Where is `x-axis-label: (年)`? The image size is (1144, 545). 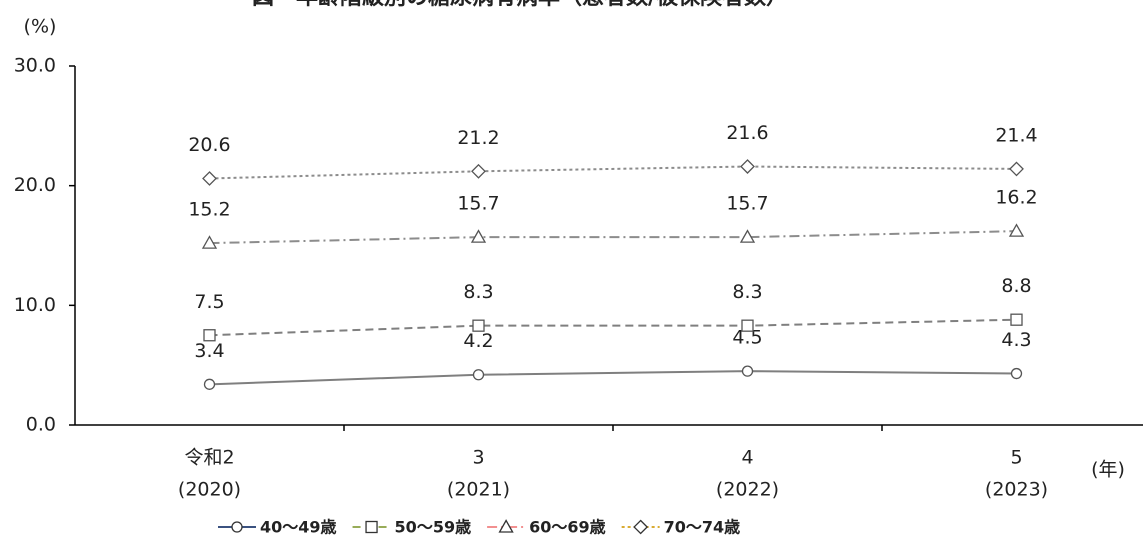
x-axis-label: (年) is located at coordinates (1108, 470).